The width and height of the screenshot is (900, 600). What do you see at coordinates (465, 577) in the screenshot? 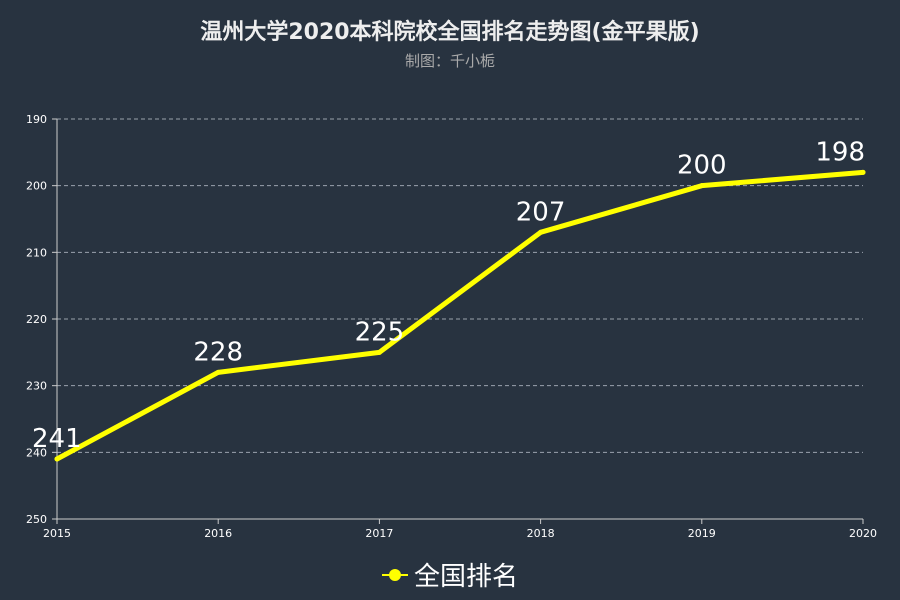
I see `legend-label: 全国排名` at bounding box center [465, 577].